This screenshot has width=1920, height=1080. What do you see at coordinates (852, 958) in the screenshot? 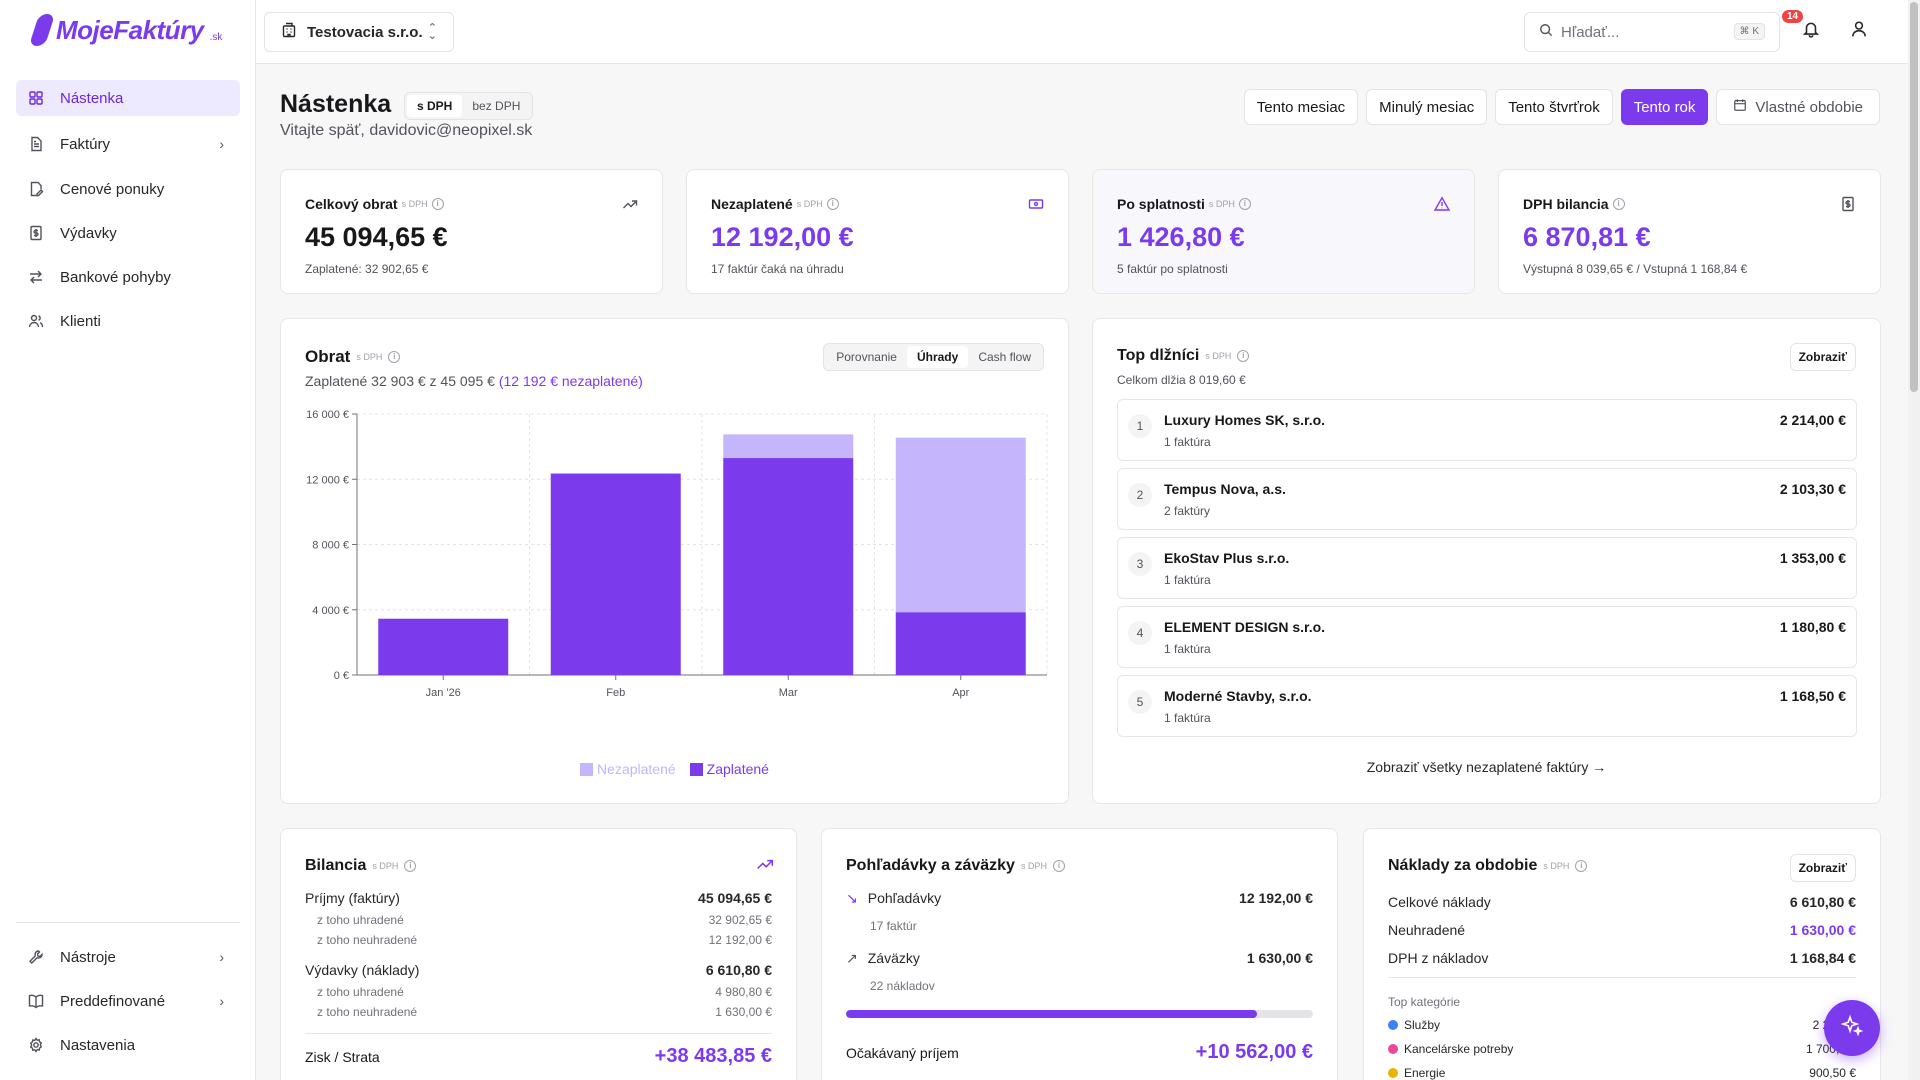
I see `arrow-up-right-icon: ↗` at bounding box center [852, 958].